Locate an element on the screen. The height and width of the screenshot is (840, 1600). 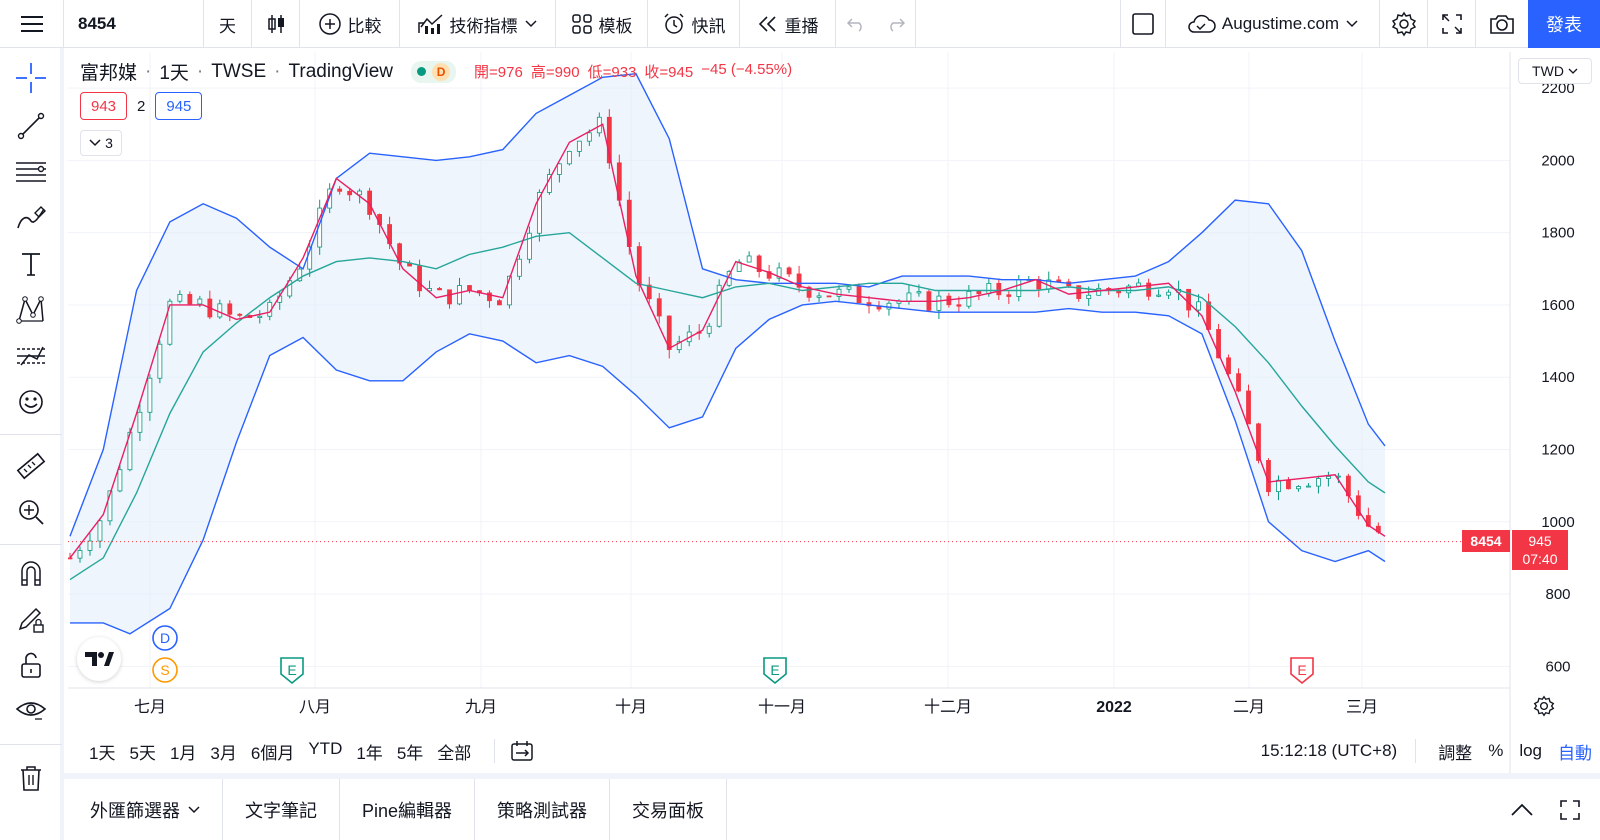
brush-tool is located at coordinates (31, 218).